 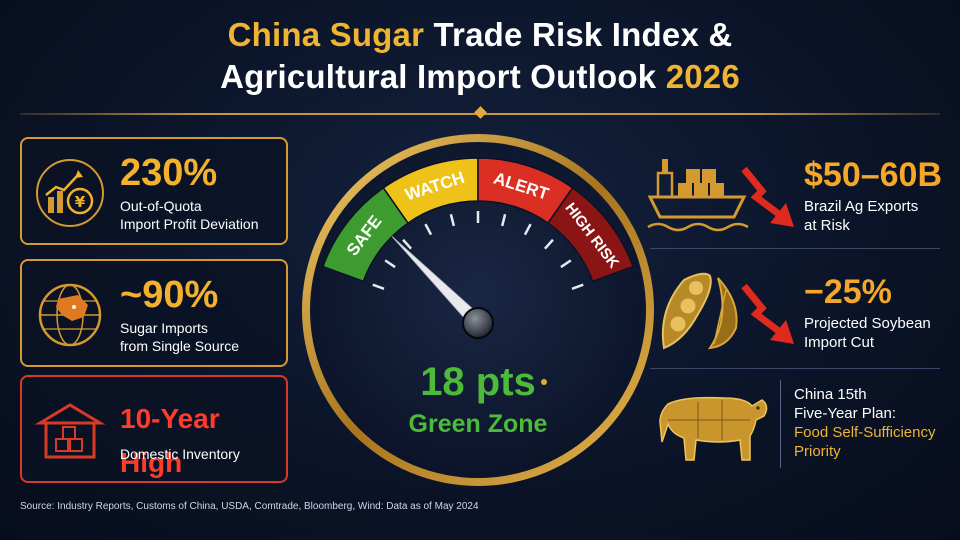 I want to click on title-text: Agricultural Import Outlook, so click(x=438, y=76).